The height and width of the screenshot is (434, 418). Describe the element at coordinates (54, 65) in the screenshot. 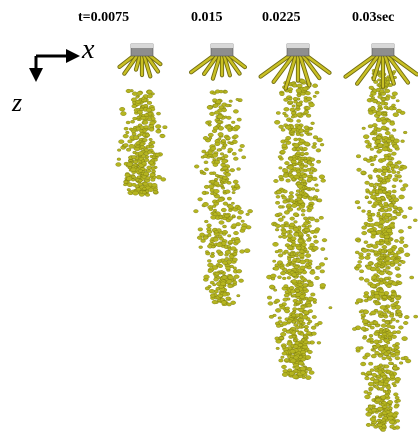

I see `axes-indicator` at that location.